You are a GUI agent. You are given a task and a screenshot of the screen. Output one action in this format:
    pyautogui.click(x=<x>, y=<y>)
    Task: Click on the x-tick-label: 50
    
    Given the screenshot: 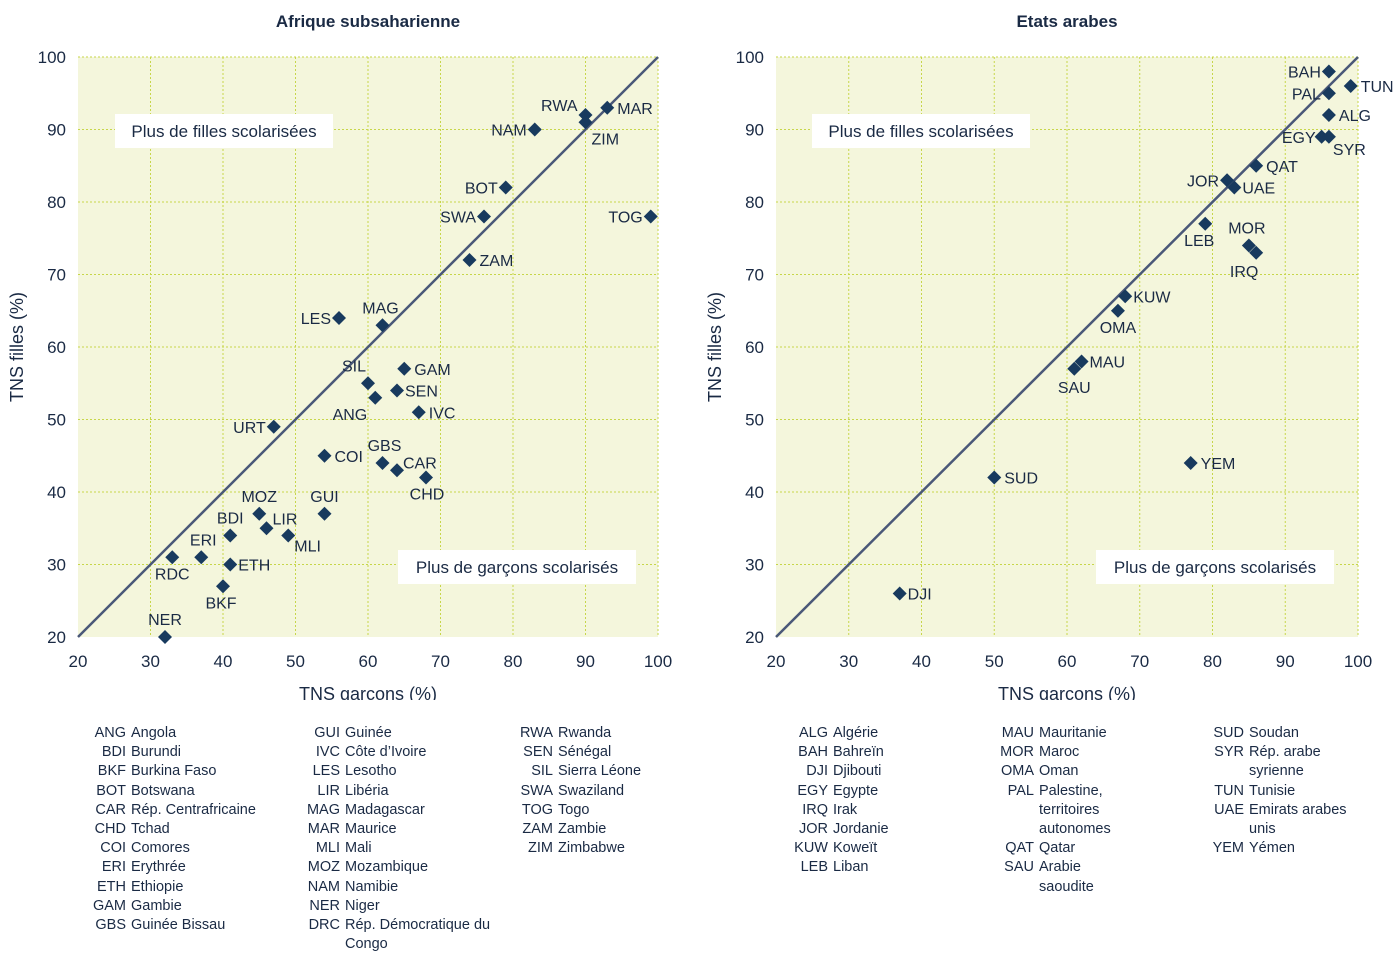 What is the action you would take?
    pyautogui.click(x=994, y=661)
    